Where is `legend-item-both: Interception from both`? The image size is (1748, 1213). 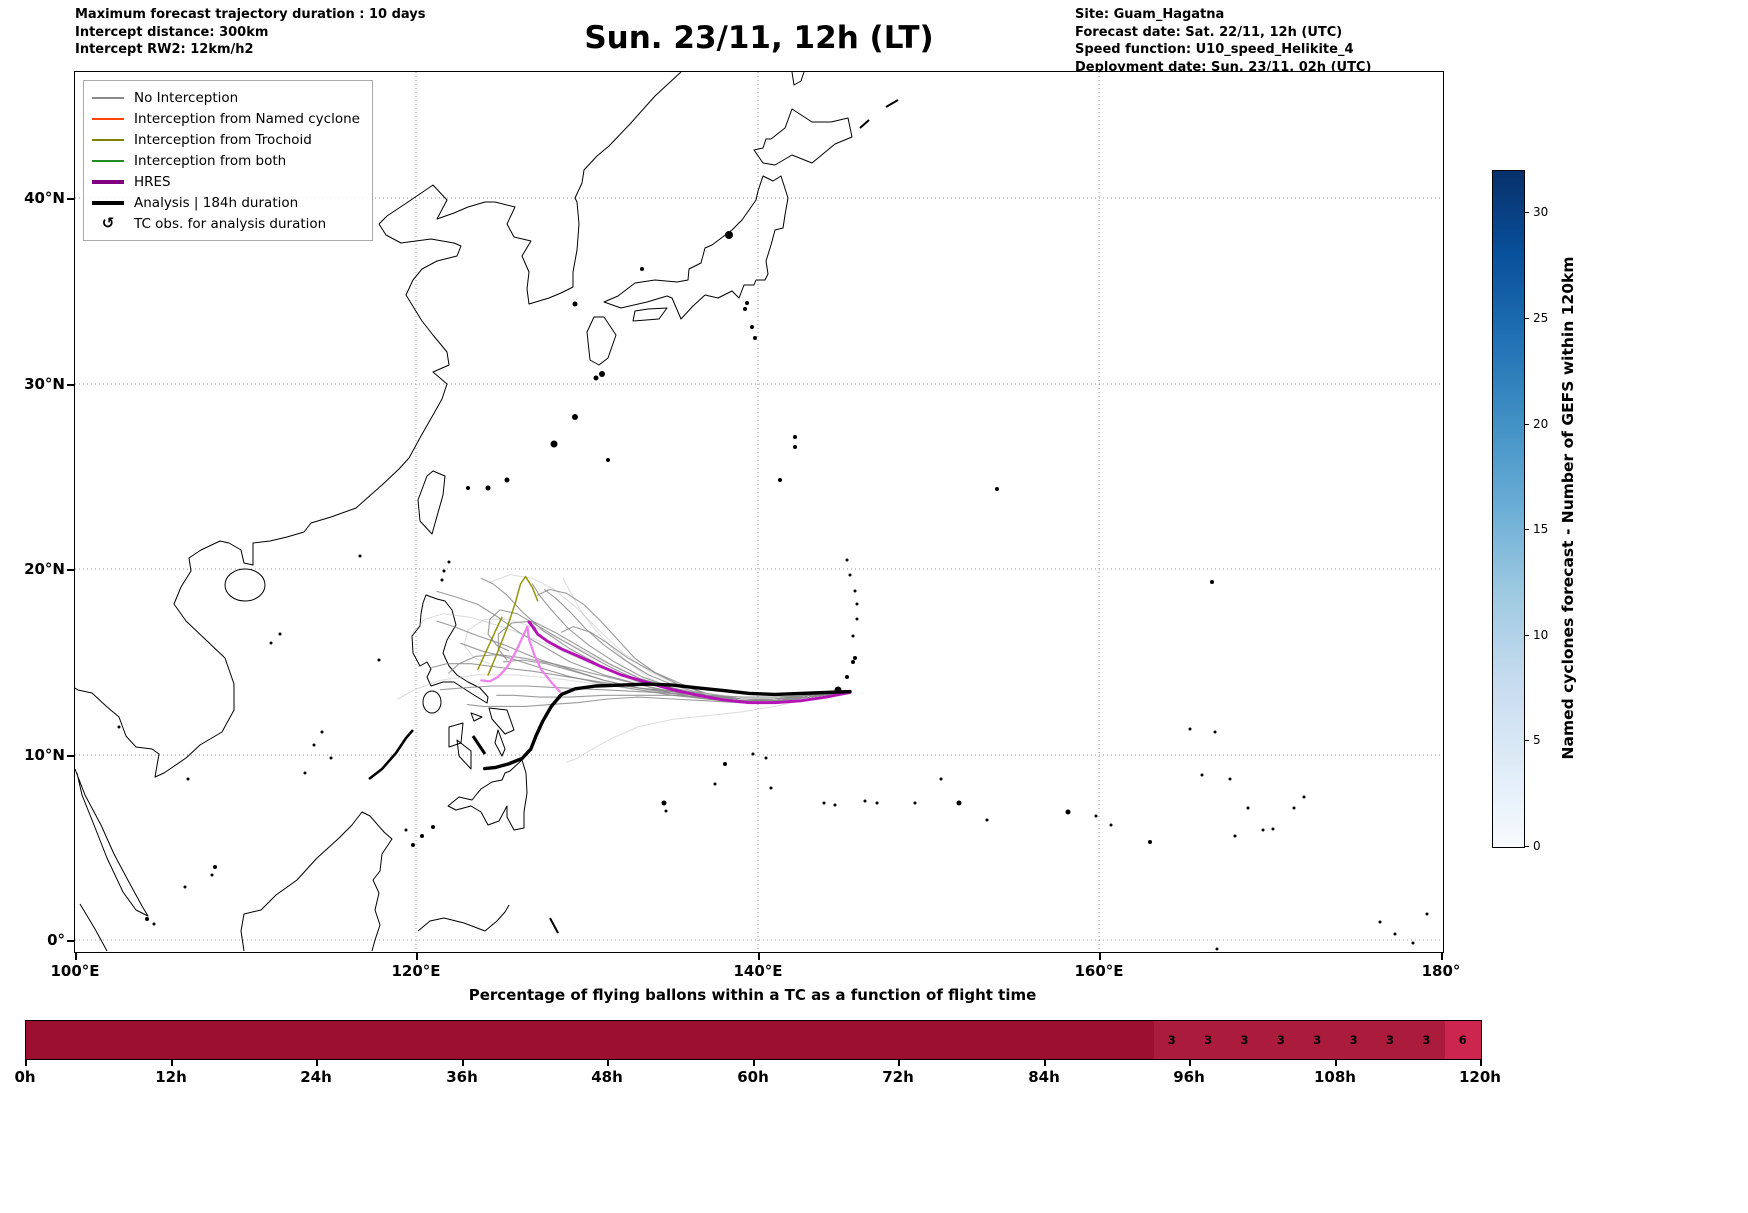
legend-item-both: Interception from both is located at coordinates (226, 160).